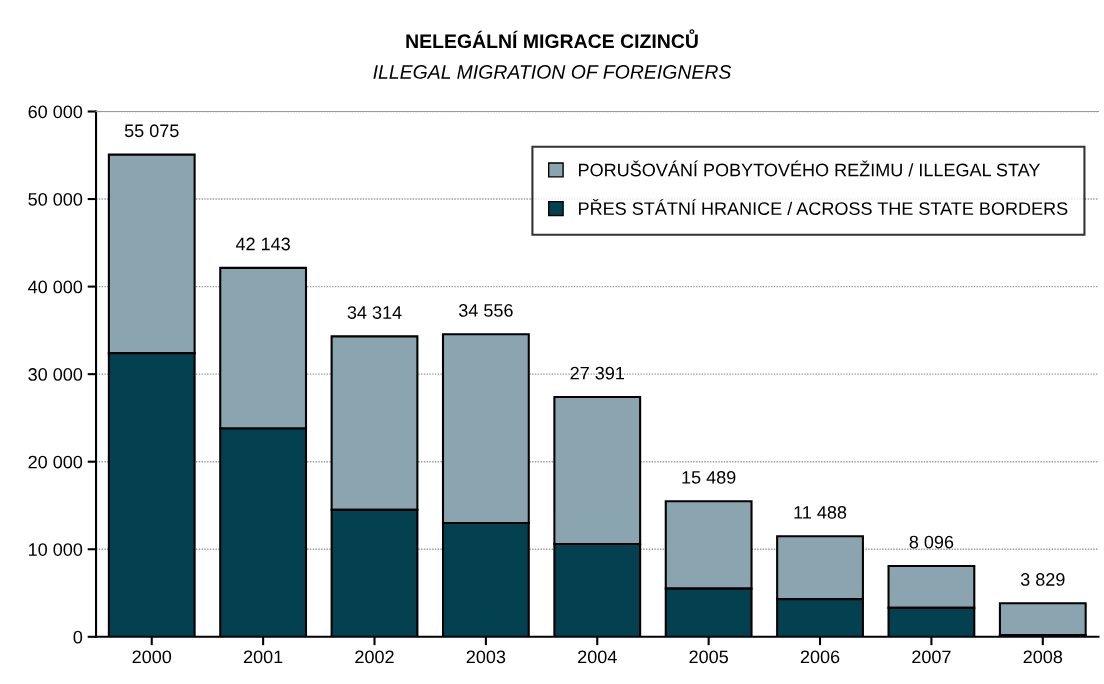 The image size is (1104, 684). I want to click on bar, so click(1042, 619).